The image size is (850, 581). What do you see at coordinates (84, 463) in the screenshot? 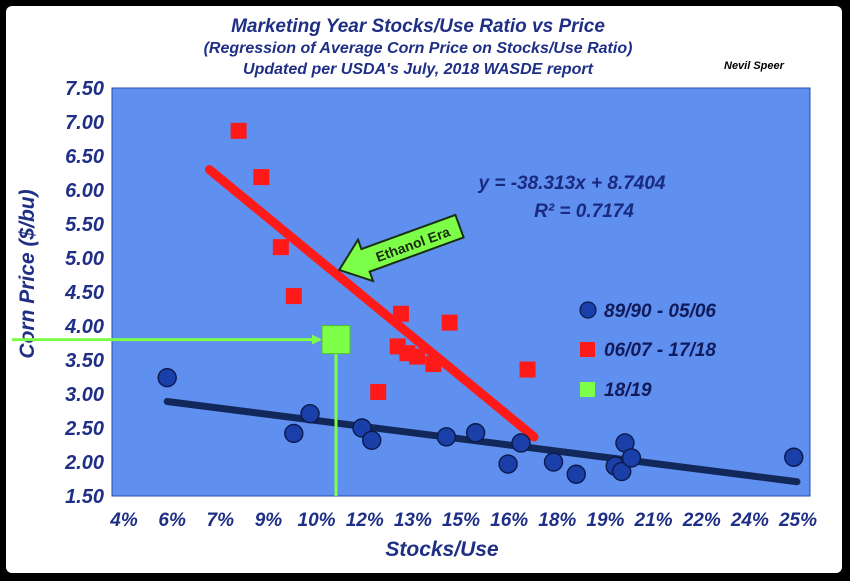
I see `y-tick-label: 2.00` at bounding box center [84, 463].